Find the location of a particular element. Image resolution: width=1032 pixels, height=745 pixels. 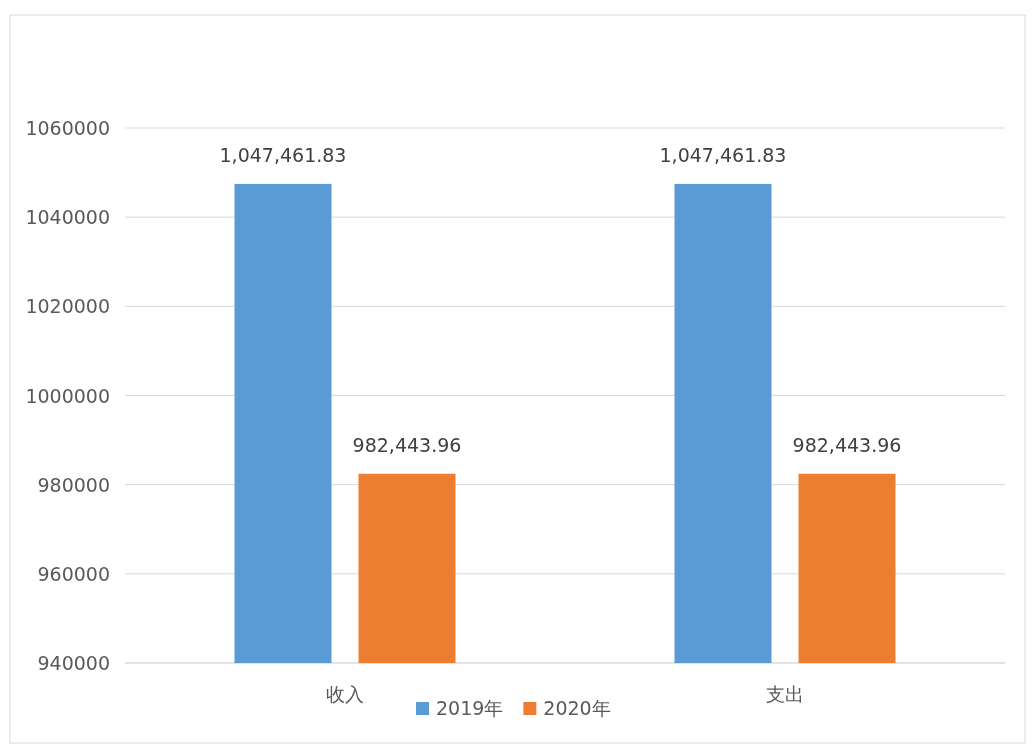

x-tick-label: 收入 is located at coordinates (345, 694).